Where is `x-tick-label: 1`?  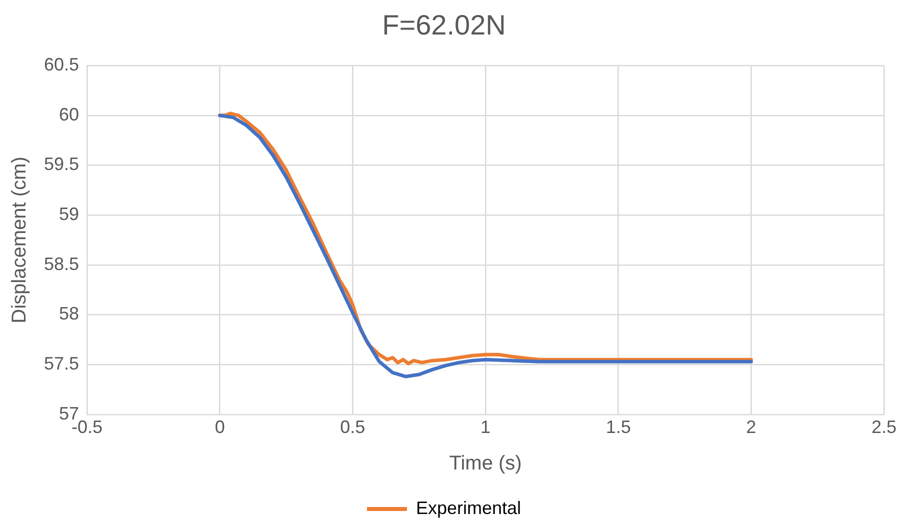 x-tick-label: 1 is located at coordinates (485, 427).